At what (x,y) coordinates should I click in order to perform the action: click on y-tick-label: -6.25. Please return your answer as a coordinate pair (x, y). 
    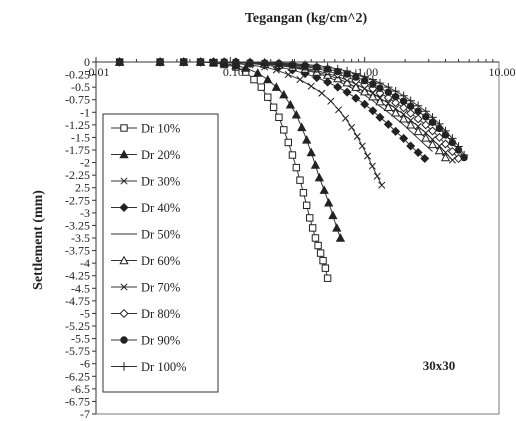
    Looking at the image, I should click on (77, 376).